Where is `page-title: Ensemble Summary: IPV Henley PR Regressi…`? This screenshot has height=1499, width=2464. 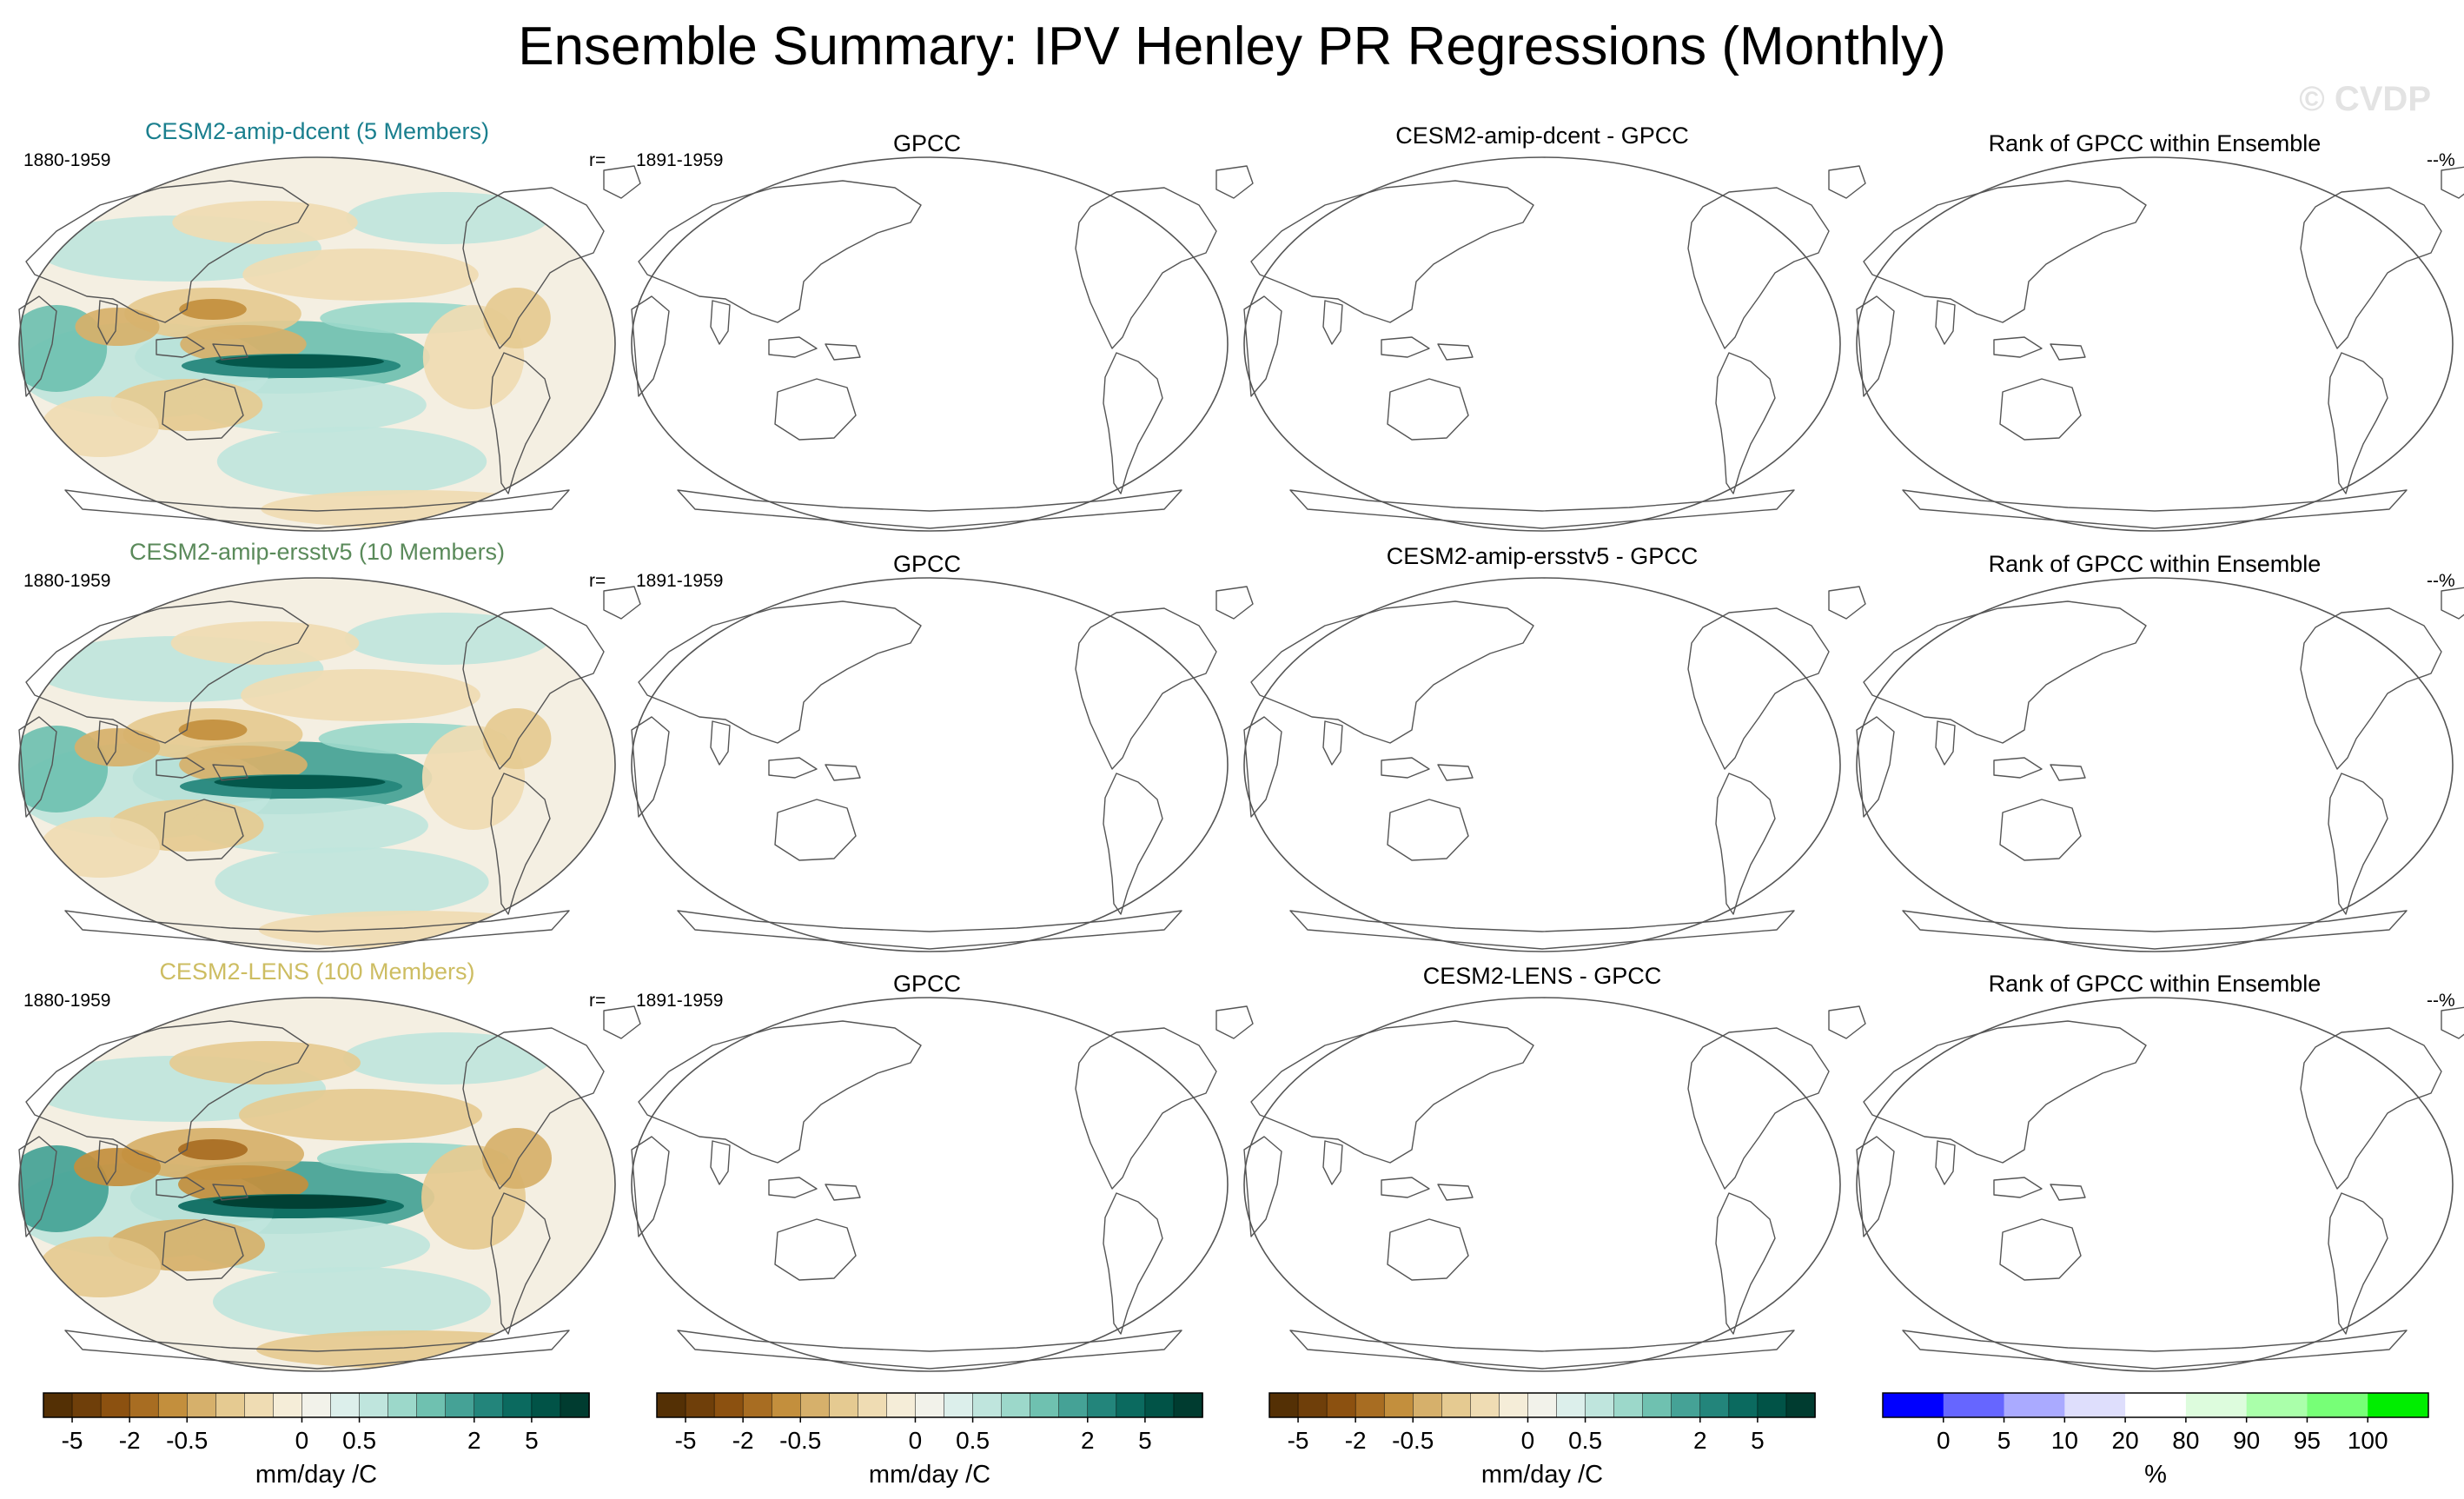
page-title: Ensemble Summary: IPV Henley PR Regressi… is located at coordinates (1232, 46).